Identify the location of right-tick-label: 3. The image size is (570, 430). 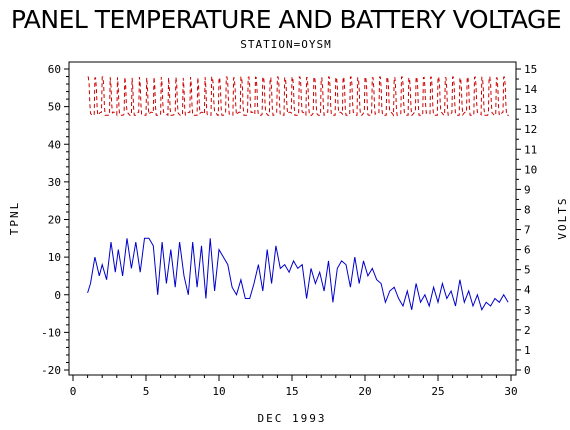
(527, 310).